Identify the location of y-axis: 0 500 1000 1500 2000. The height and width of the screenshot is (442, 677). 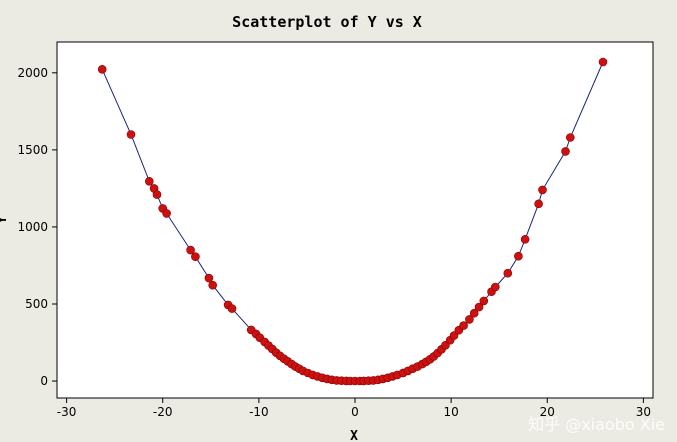
(37, 227).